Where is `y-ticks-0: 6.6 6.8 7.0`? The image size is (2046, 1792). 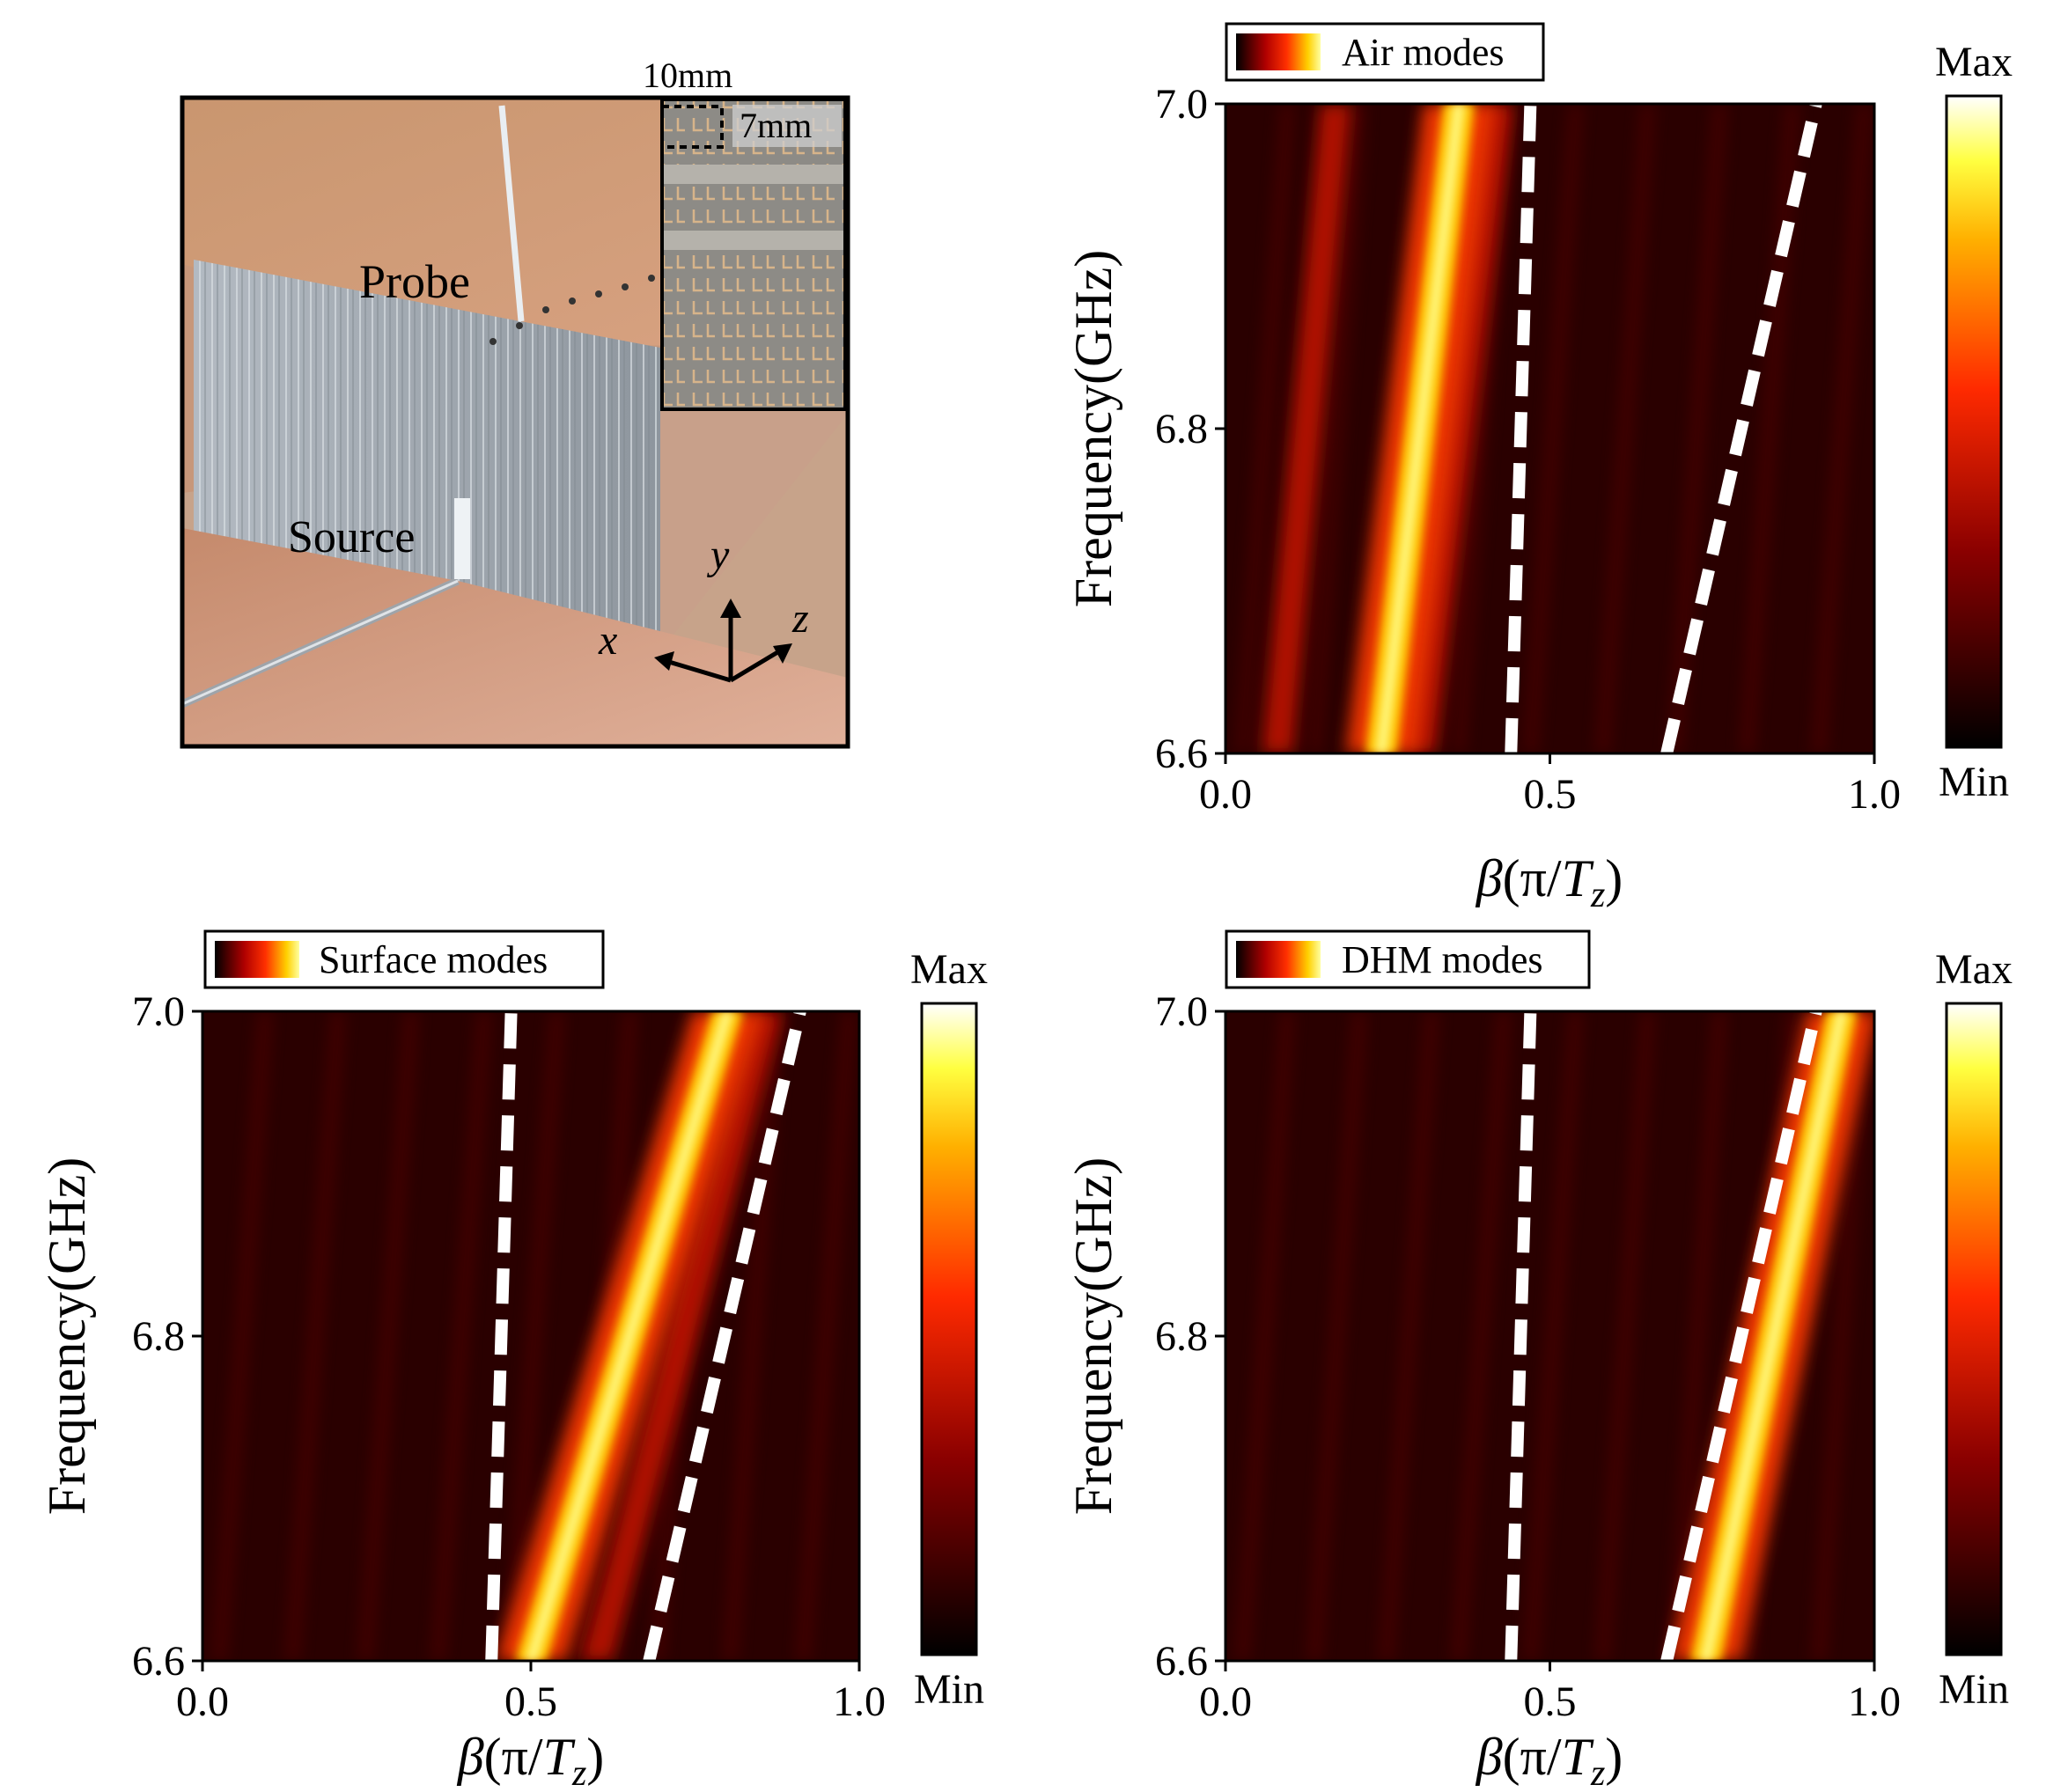
y-ticks-0: 6.6 6.8 7.0 is located at coordinates (1190, 429).